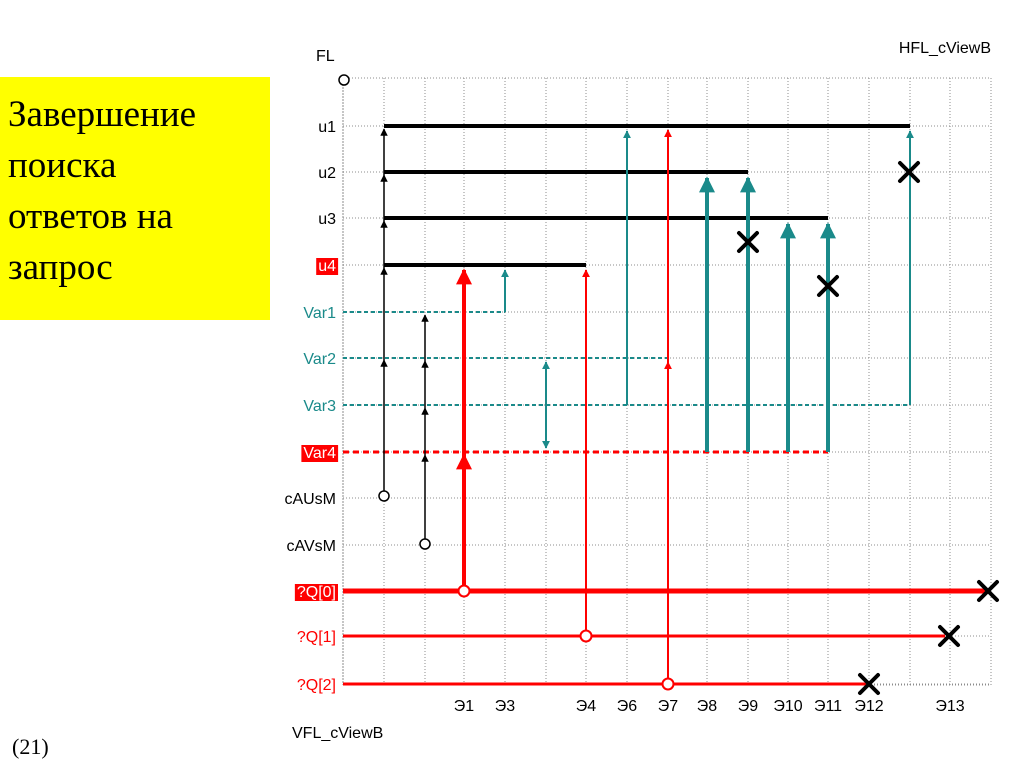 Image resolution: width=1024 pixels, height=768 pixels. What do you see at coordinates (102, 114) in the screenshot?
I see `title-line-1: Завершение` at bounding box center [102, 114].